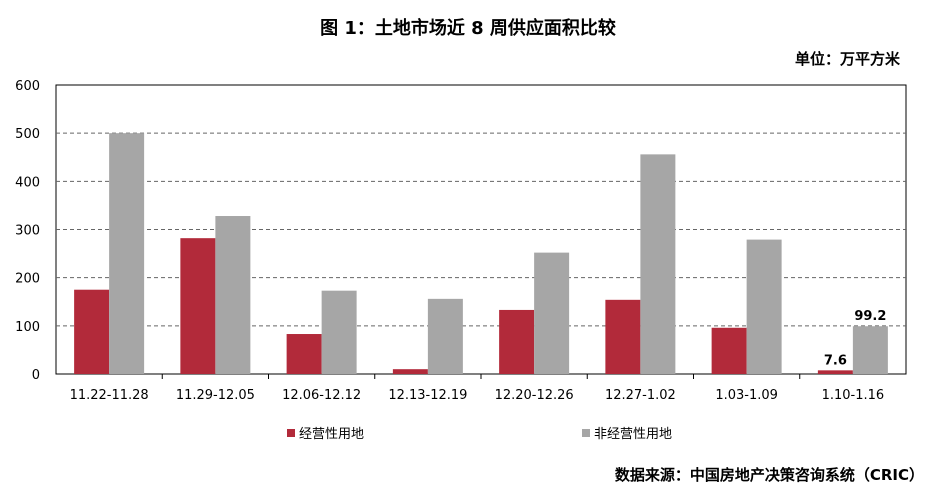 The image size is (936, 496). Describe the element at coordinates (640, 395) in the screenshot. I see `x-tick-label: 12.27-1.02` at that location.